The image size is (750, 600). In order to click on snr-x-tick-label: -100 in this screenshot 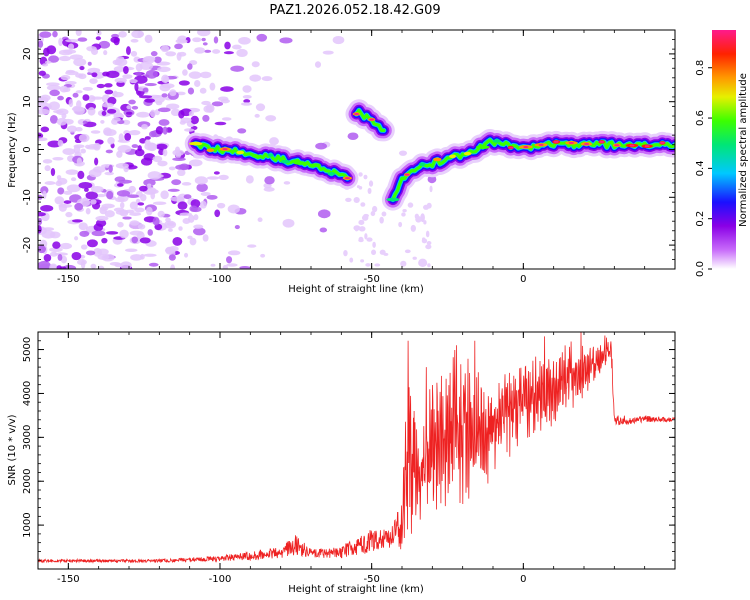, I will do `click(220, 579)`.